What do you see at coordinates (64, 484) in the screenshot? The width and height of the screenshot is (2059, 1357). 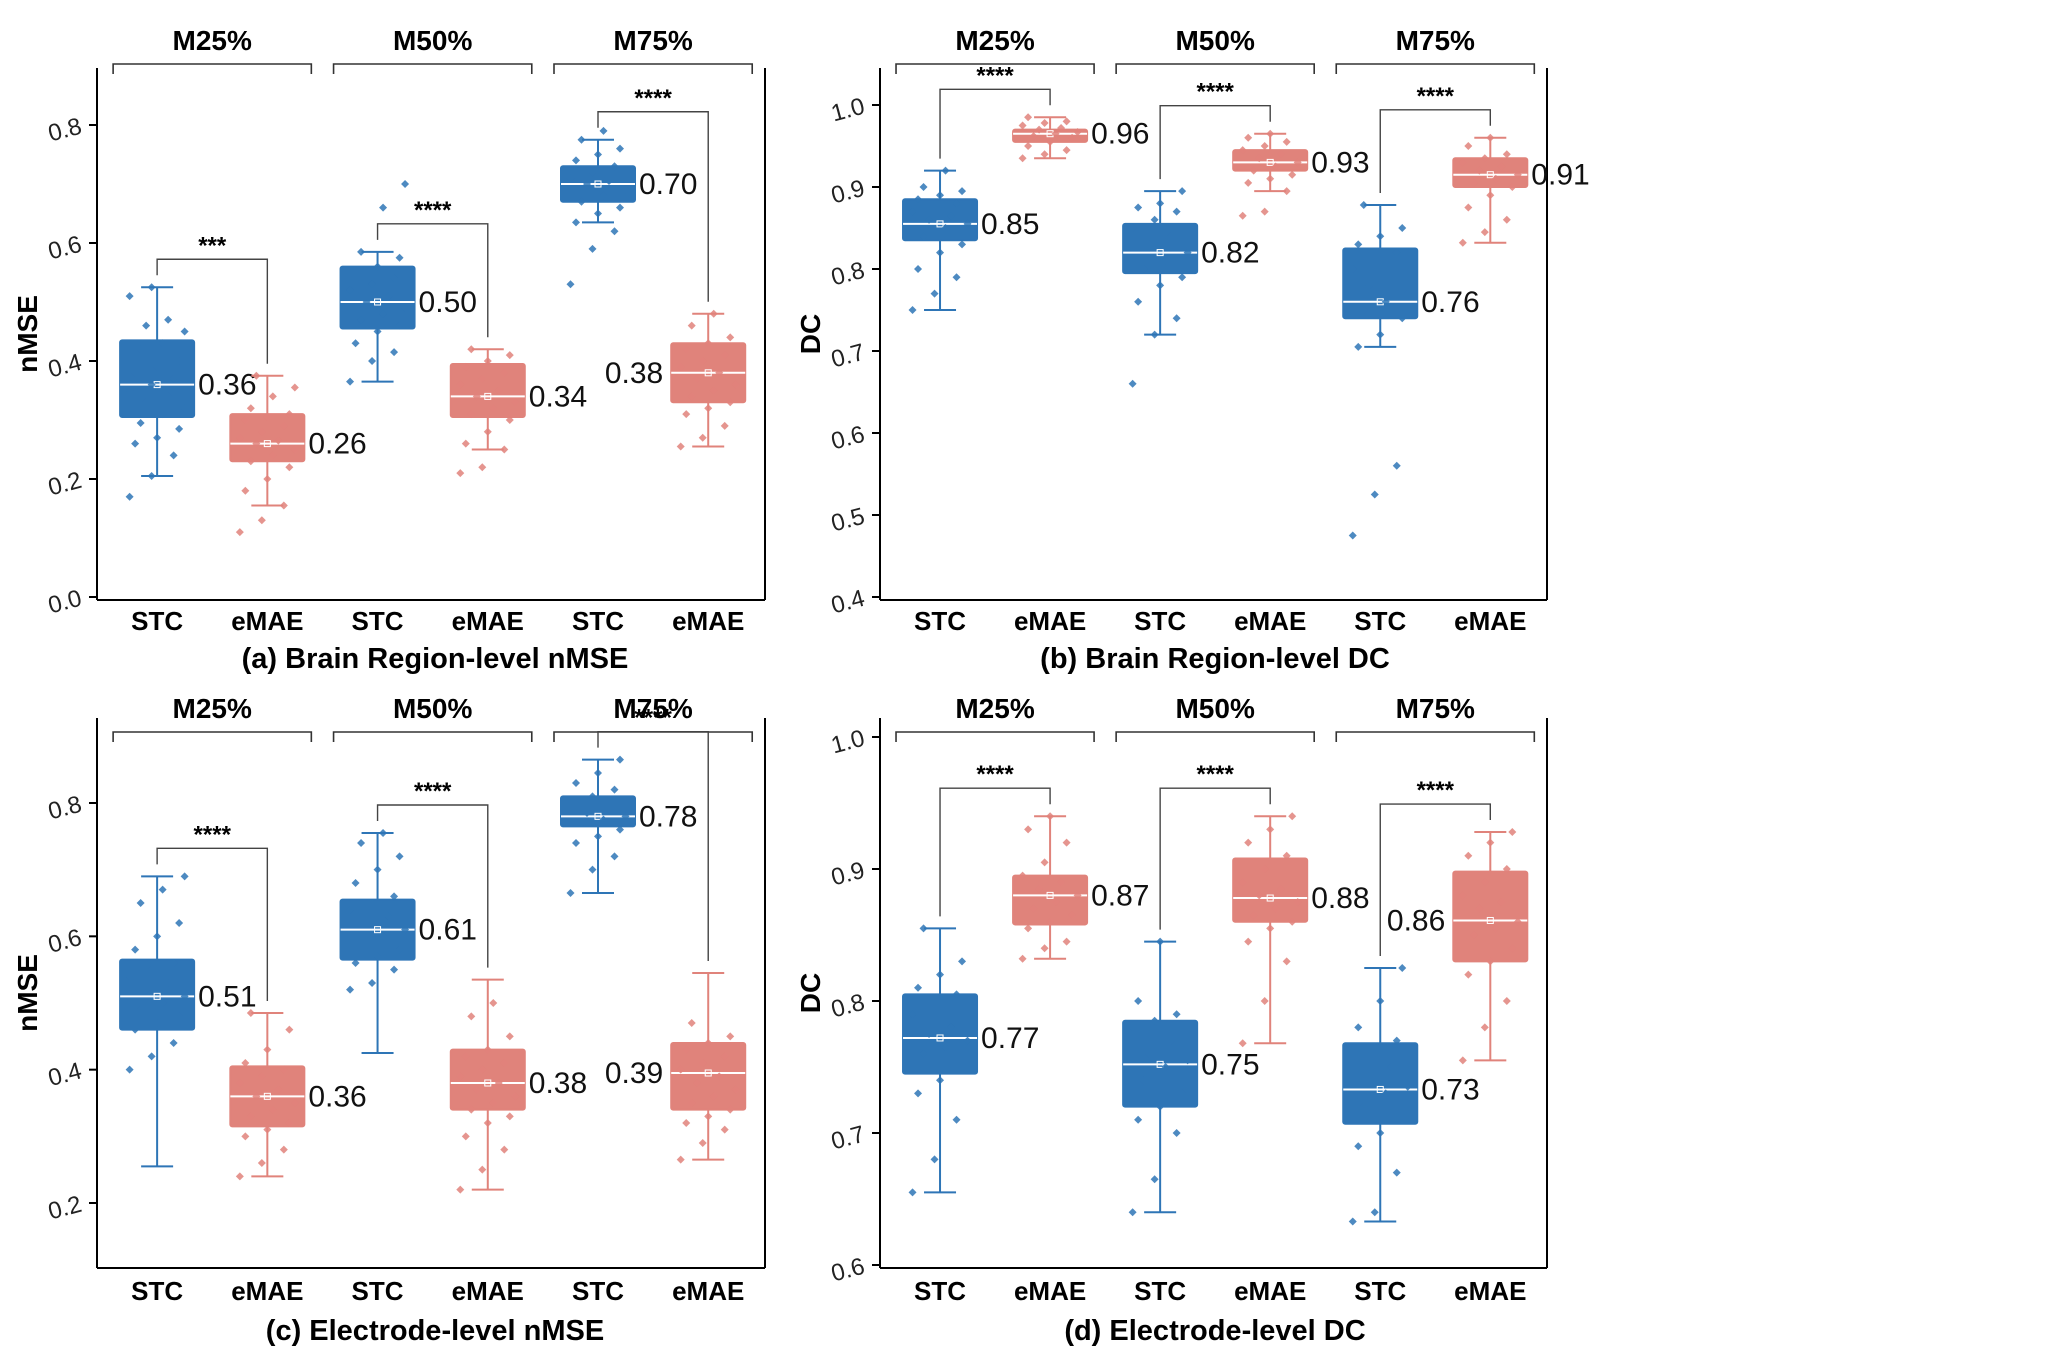 I see `y-tick-label: 0.2` at bounding box center [64, 484].